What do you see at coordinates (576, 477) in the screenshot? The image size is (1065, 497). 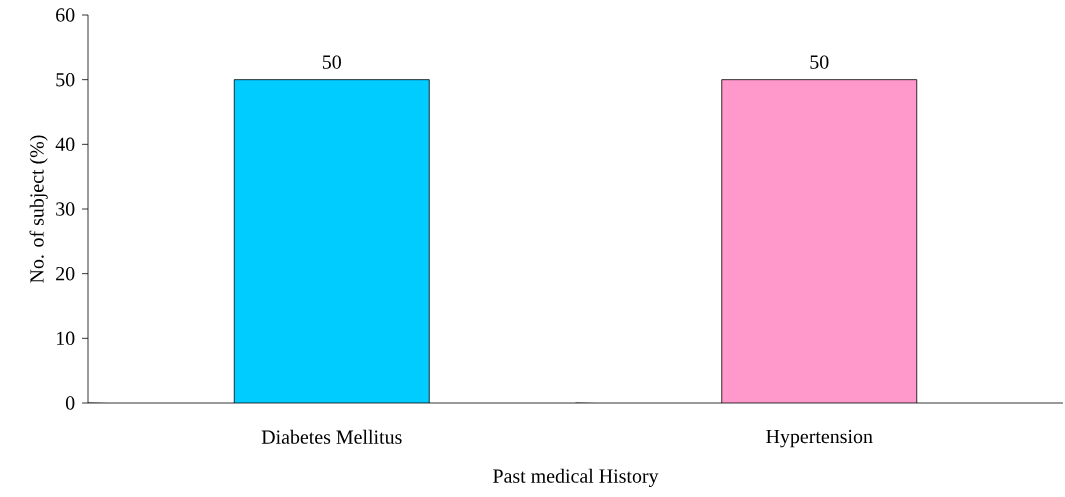 I see `x-axis-title: Past medical History` at bounding box center [576, 477].